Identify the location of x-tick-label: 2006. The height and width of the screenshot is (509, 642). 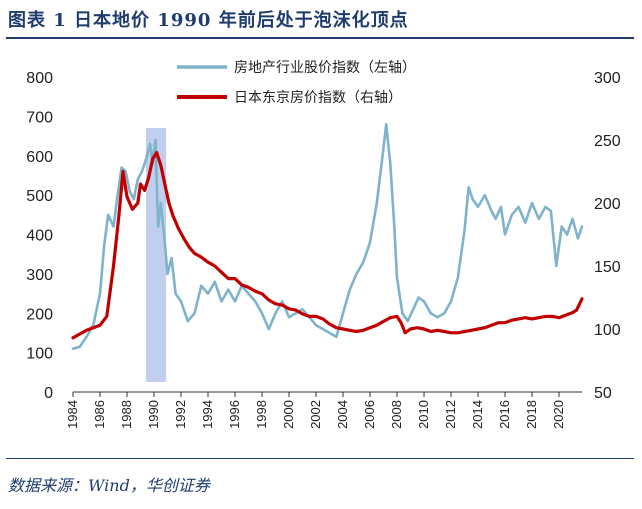
(369, 414).